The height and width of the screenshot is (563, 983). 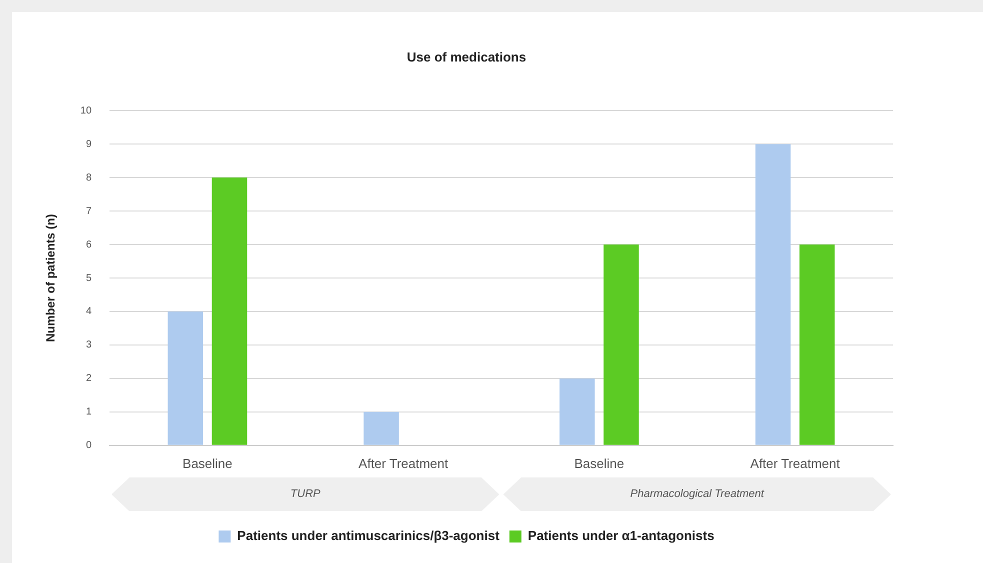 I want to click on legend-label: Patients under antimuscarinics/β3-agonist, so click(x=368, y=536).